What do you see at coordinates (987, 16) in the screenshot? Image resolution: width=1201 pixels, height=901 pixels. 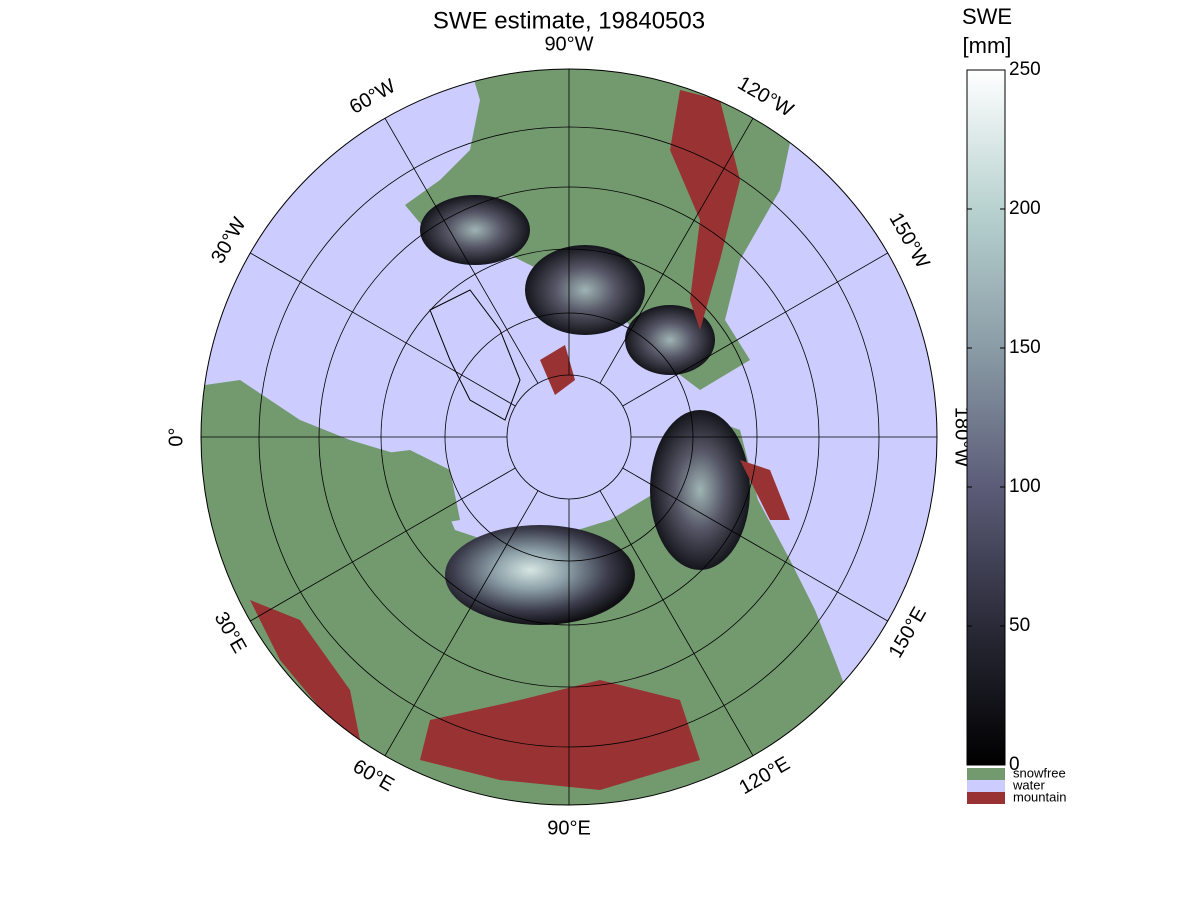 I see `colorbar-title: SWE` at bounding box center [987, 16].